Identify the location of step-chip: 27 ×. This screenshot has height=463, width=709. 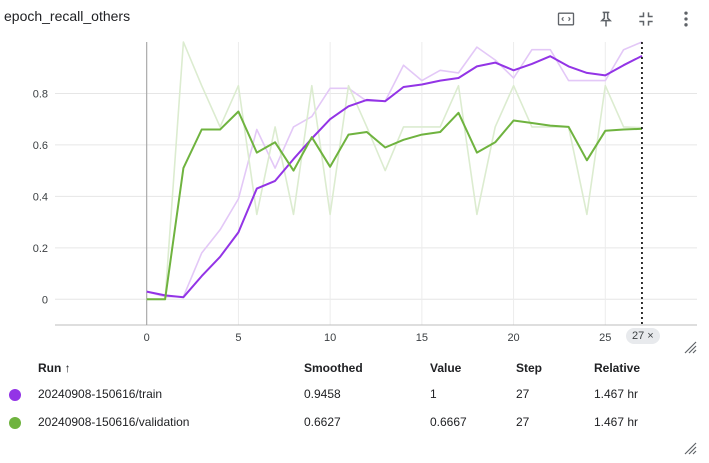
(643, 336).